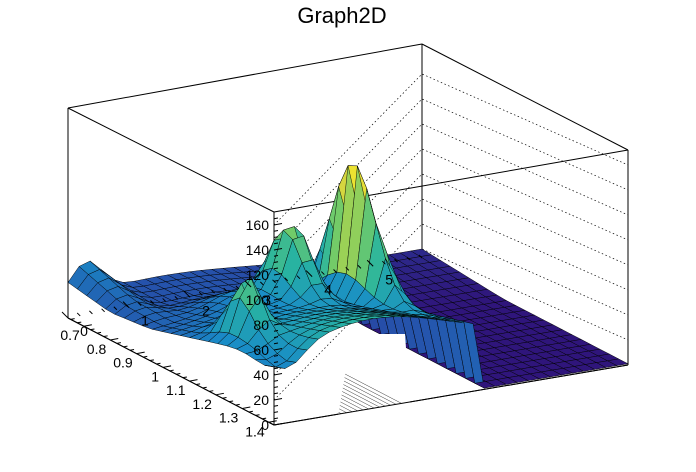 The image size is (696, 472). I want to click on x-tick-label: 2, so click(206, 310).